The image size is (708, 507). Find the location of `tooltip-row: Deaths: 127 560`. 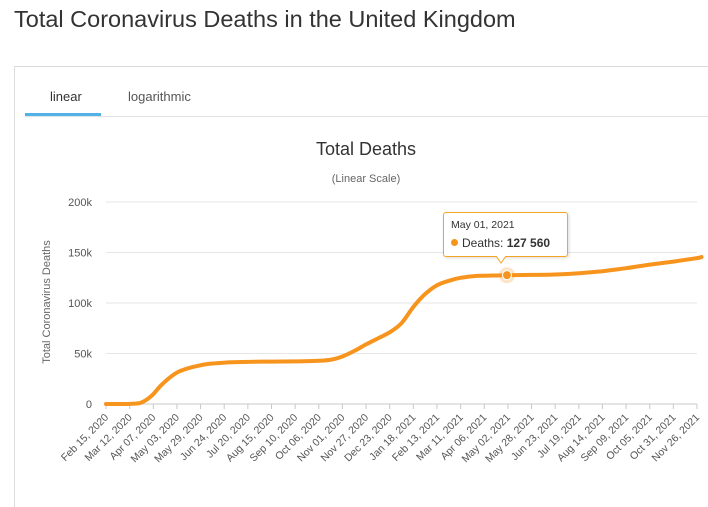

tooltip-row: Deaths: 127 560 is located at coordinates (500, 243).